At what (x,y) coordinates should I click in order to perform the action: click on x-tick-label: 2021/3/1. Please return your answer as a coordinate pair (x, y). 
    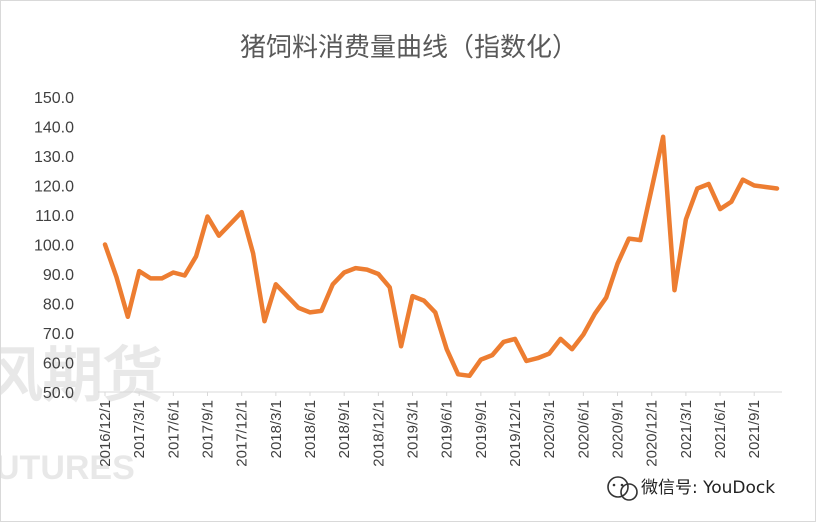
    Looking at the image, I should click on (686, 429).